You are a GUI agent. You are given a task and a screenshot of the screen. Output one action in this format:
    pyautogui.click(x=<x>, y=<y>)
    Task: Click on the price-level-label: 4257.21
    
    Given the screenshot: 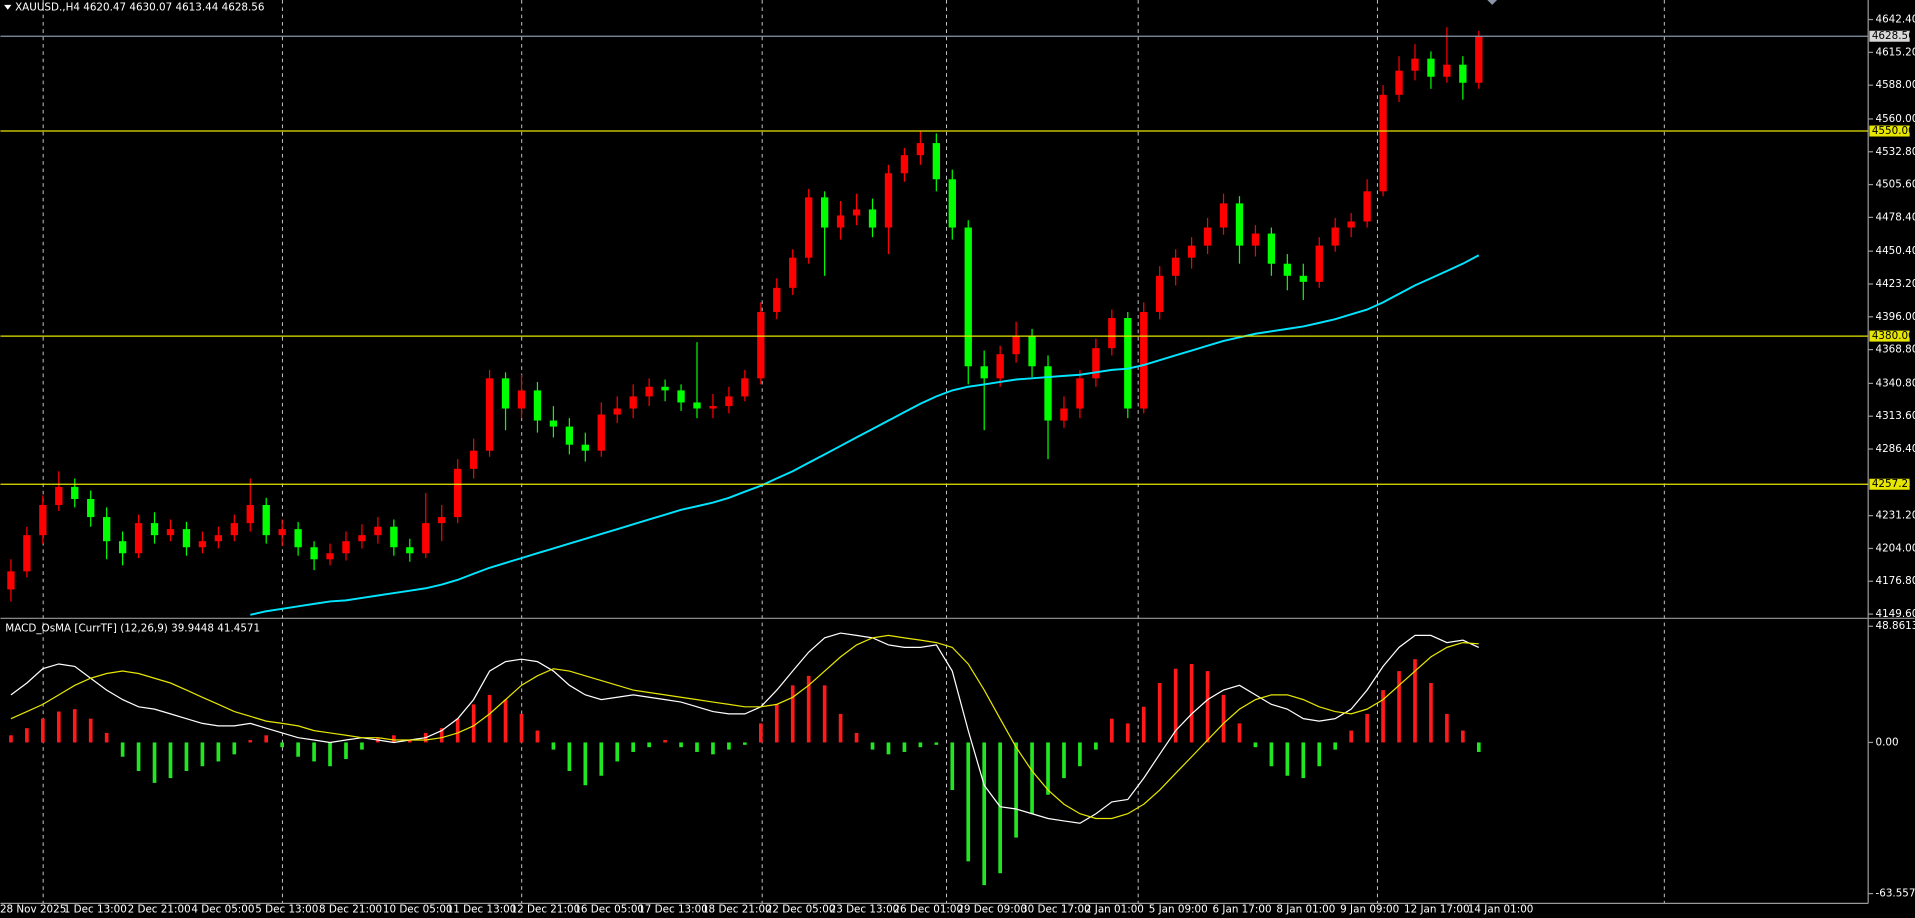 What is the action you would take?
    pyautogui.click(x=1893, y=484)
    